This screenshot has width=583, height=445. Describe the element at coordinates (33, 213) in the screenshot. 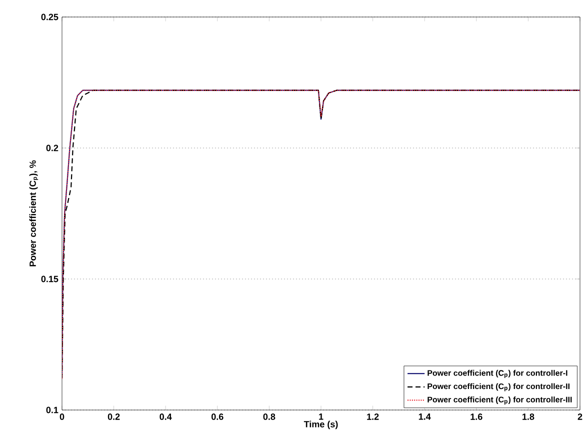

I see `y-axis-title: Power coefficient (C$_{p}$), %` at that location.